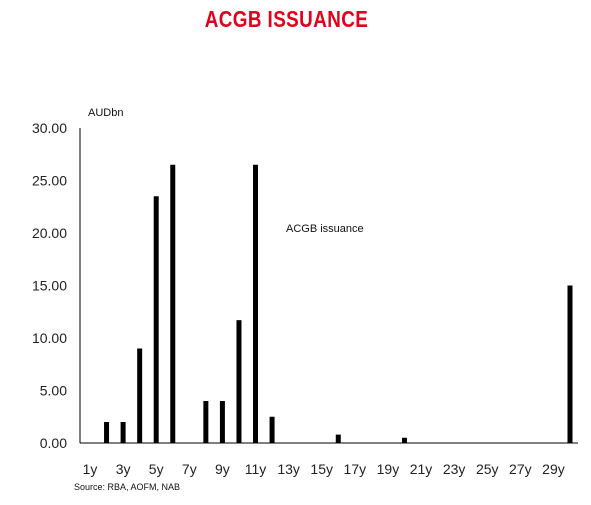 Image resolution: width=591 pixels, height=505 pixels. Describe the element at coordinates (286, 19) in the screenshot. I see `chart-title: ACGB ISSUANCE` at that location.